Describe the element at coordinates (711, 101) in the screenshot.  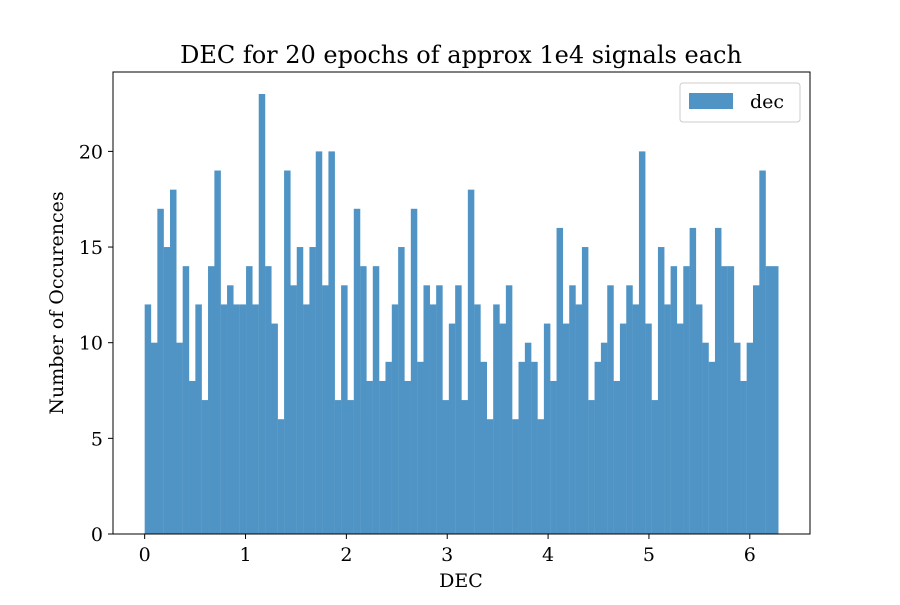
I see `legend-swatch` at that location.